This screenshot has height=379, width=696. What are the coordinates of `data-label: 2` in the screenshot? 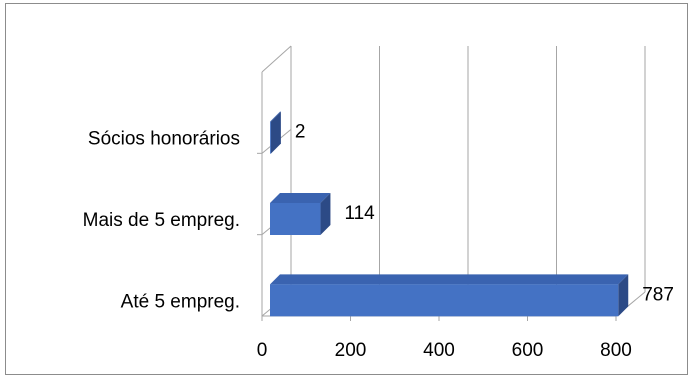 It's located at (300, 132).